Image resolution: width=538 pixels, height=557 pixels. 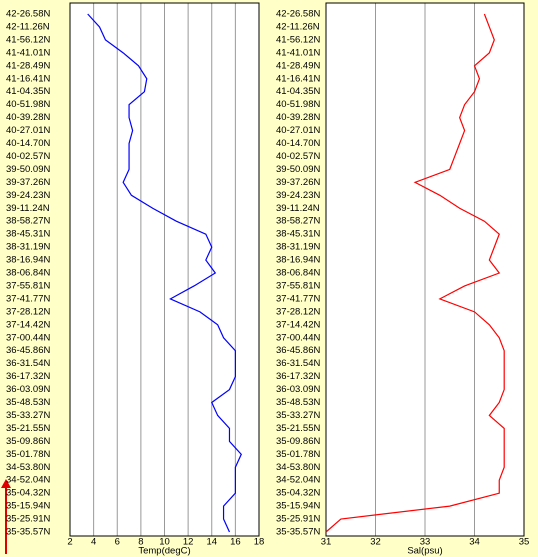 What do you see at coordinates (524, 542) in the screenshot?
I see `x-tick-label: 35` at bounding box center [524, 542].